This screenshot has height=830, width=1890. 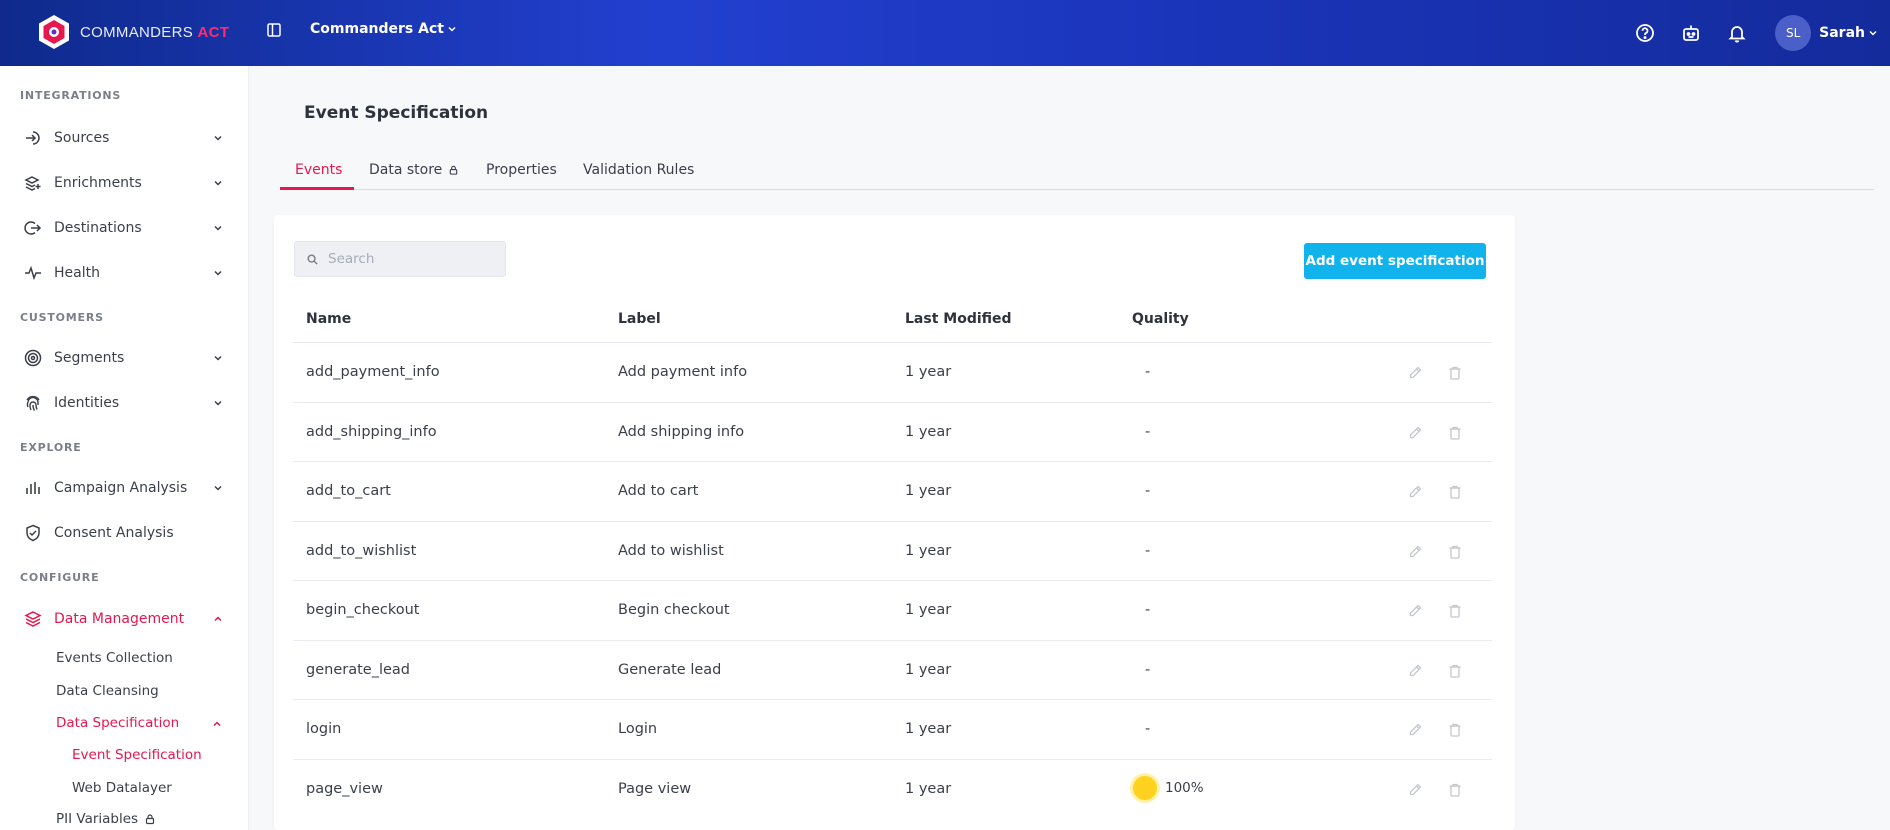 What do you see at coordinates (361, 551) in the screenshot?
I see `event-name: add_to_wishlist` at bounding box center [361, 551].